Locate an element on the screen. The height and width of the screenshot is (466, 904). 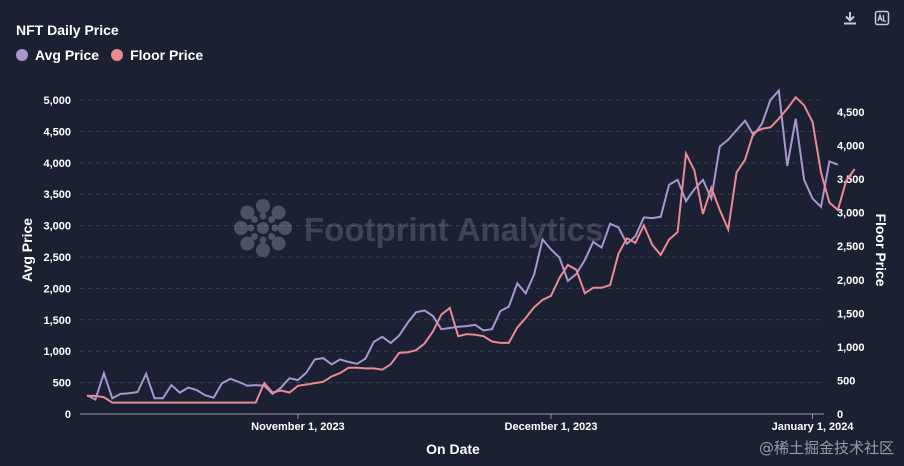
x-axis-label: On Date is located at coordinates (453, 449).